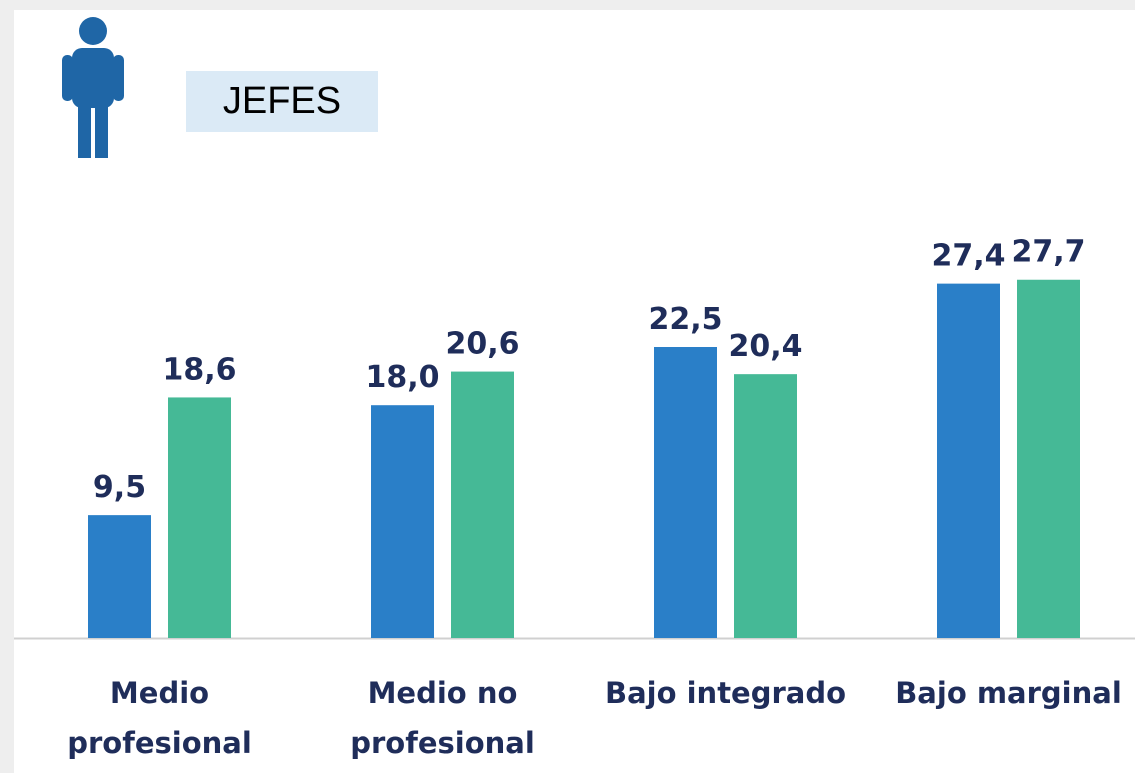 The image size is (1135, 773). What do you see at coordinates (685, 319) in the screenshot?
I see `value-label: 22,5` at bounding box center [685, 319].